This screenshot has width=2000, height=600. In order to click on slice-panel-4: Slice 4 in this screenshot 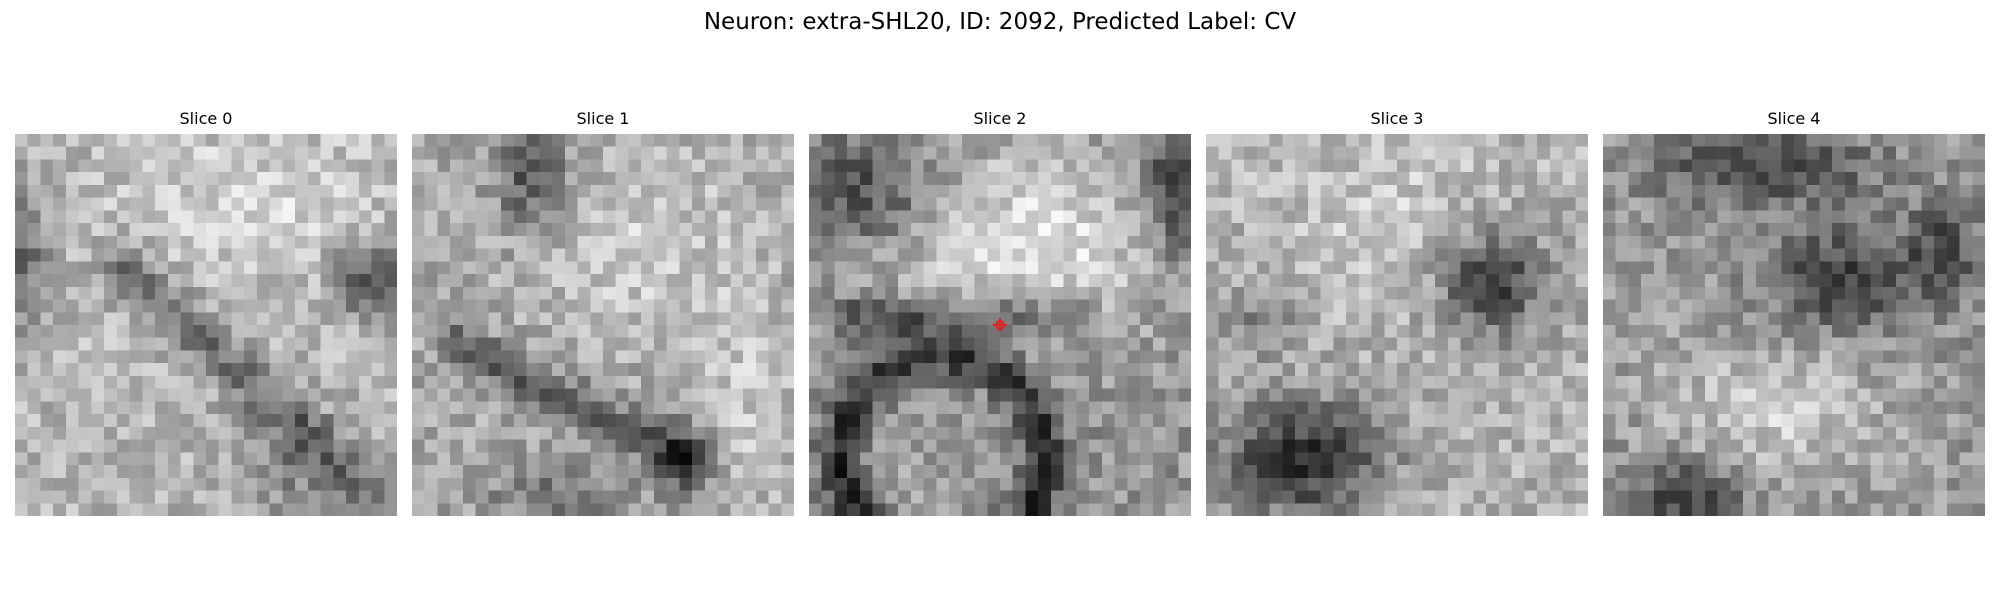, I will do `click(1794, 312)`.